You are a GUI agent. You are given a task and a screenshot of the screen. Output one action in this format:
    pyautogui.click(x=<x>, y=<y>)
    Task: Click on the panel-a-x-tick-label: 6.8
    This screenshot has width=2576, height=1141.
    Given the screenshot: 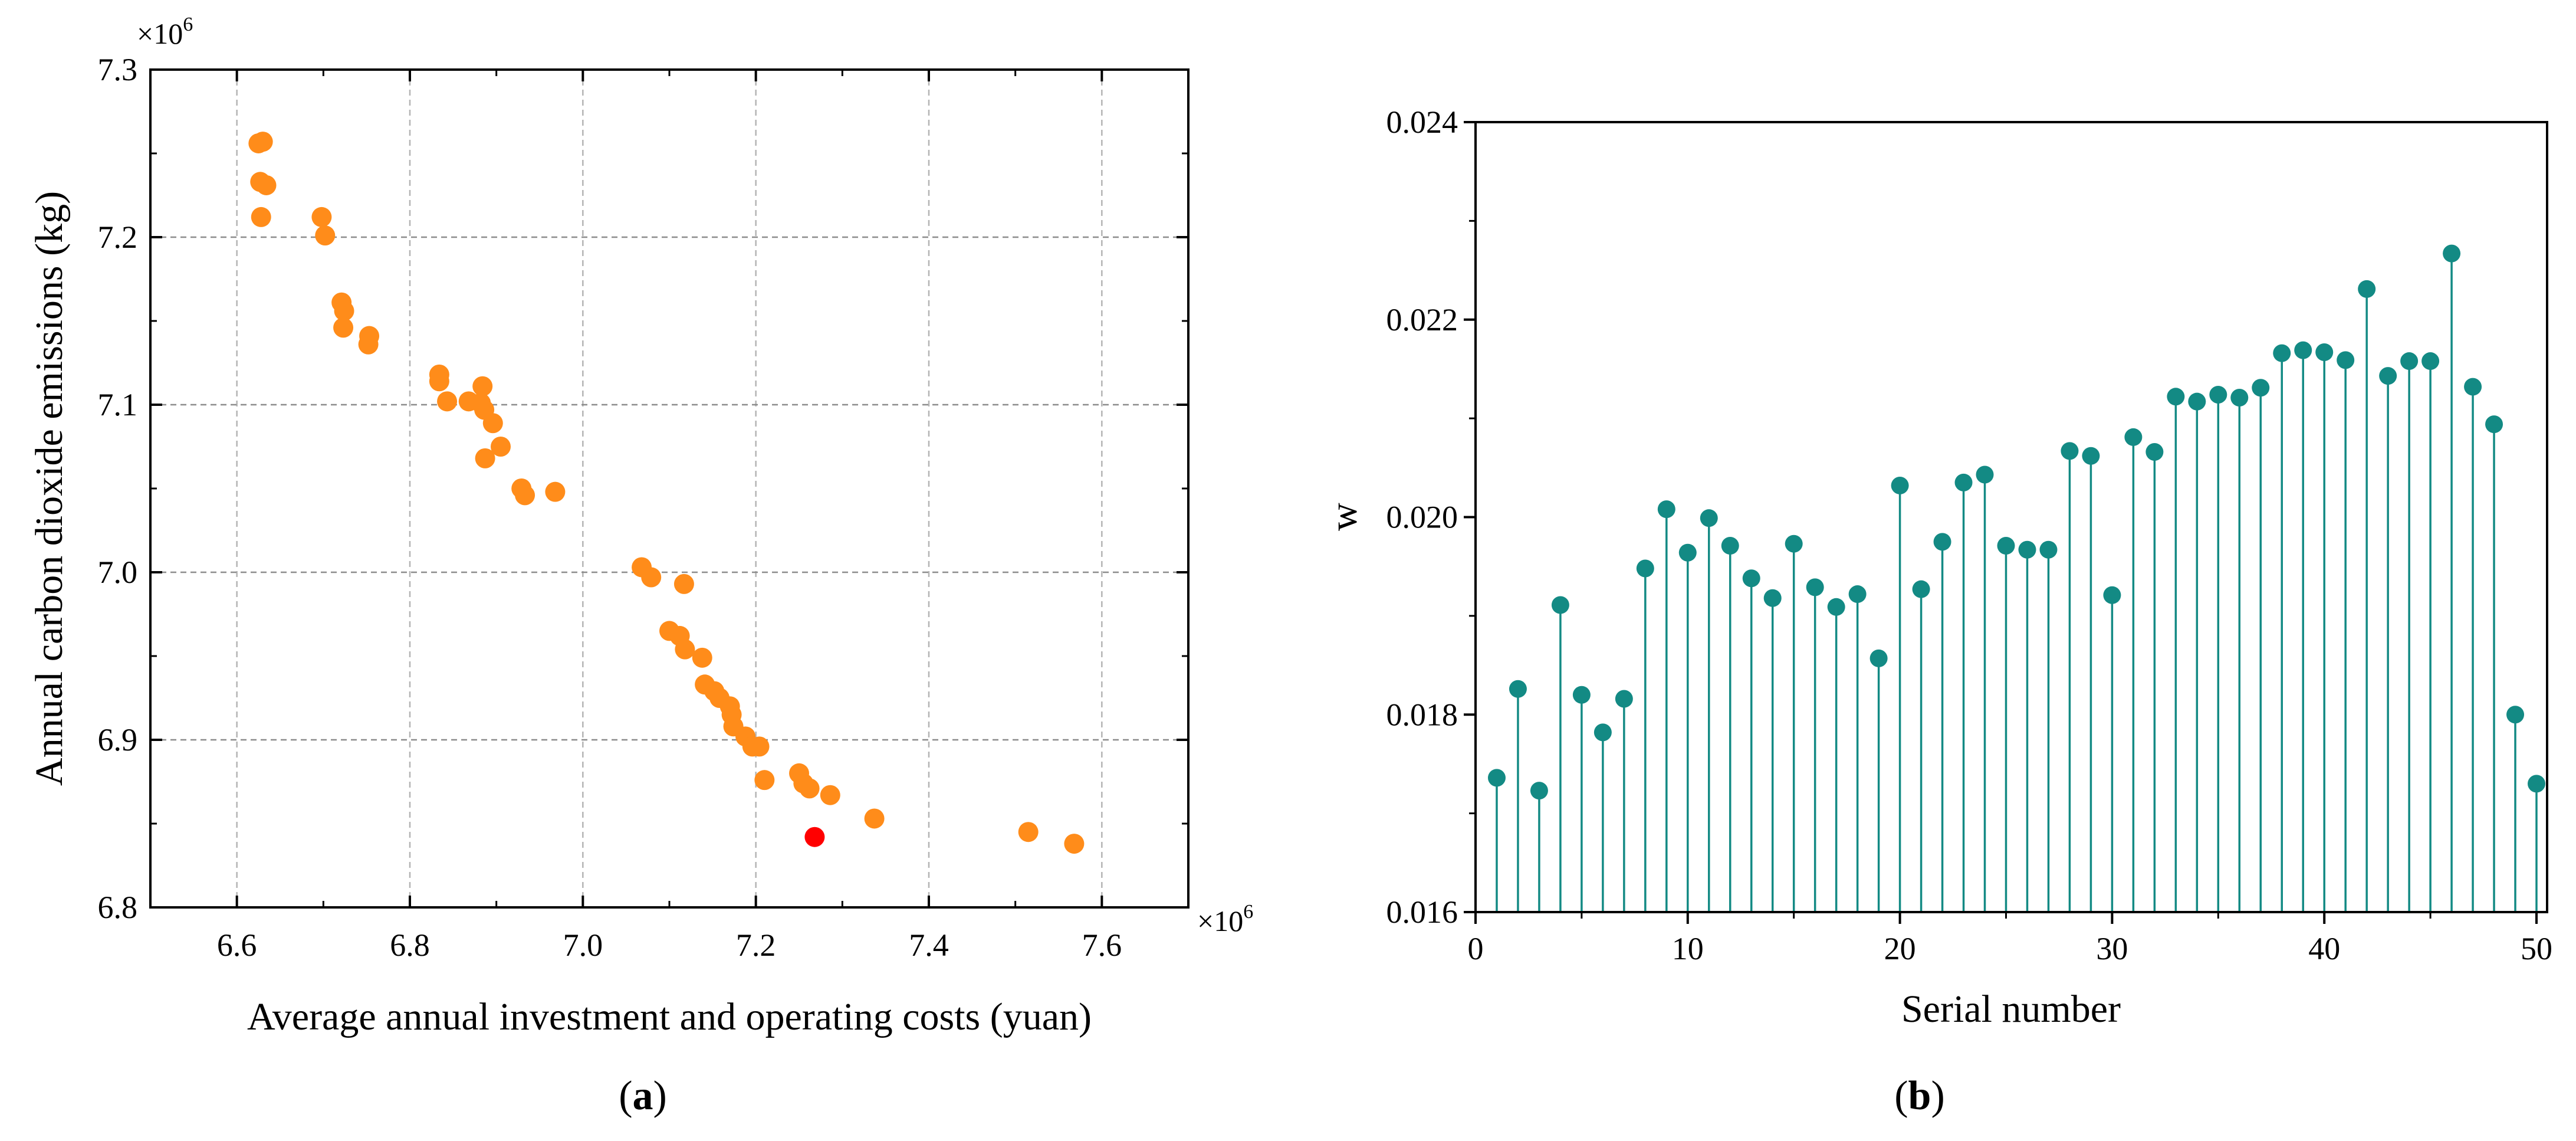 What is the action you would take?
    pyautogui.click(x=410, y=945)
    